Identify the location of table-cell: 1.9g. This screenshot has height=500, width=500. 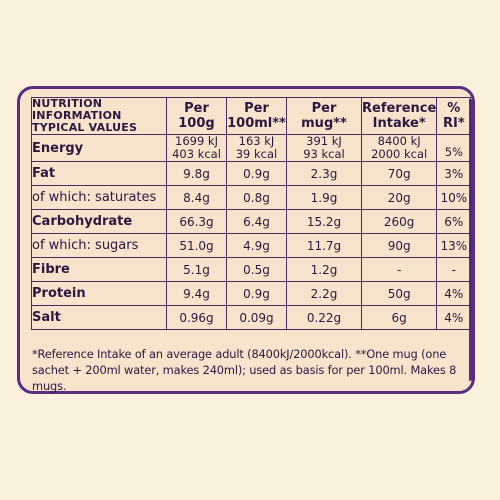
(324, 197).